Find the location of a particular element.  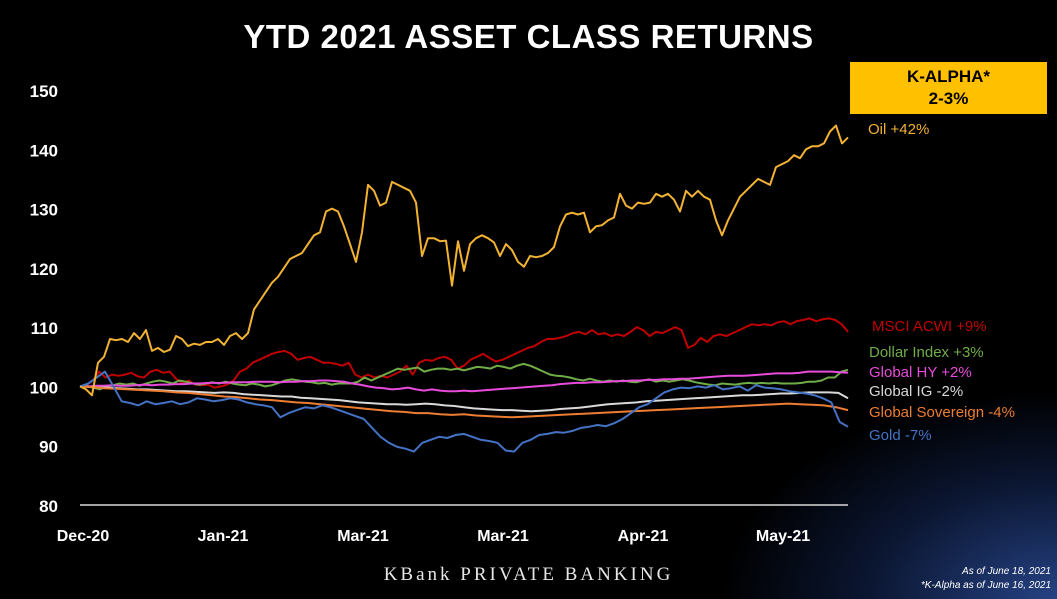

chart-title: YTD 2021 ASSET CLASS RETURNS is located at coordinates (528, 36).